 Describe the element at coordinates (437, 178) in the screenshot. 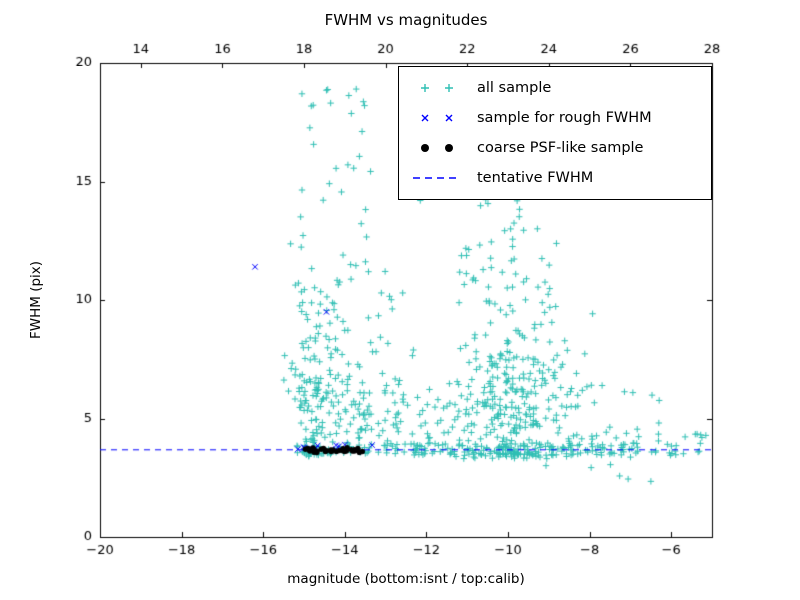

I see `dashed-line-icon` at that location.